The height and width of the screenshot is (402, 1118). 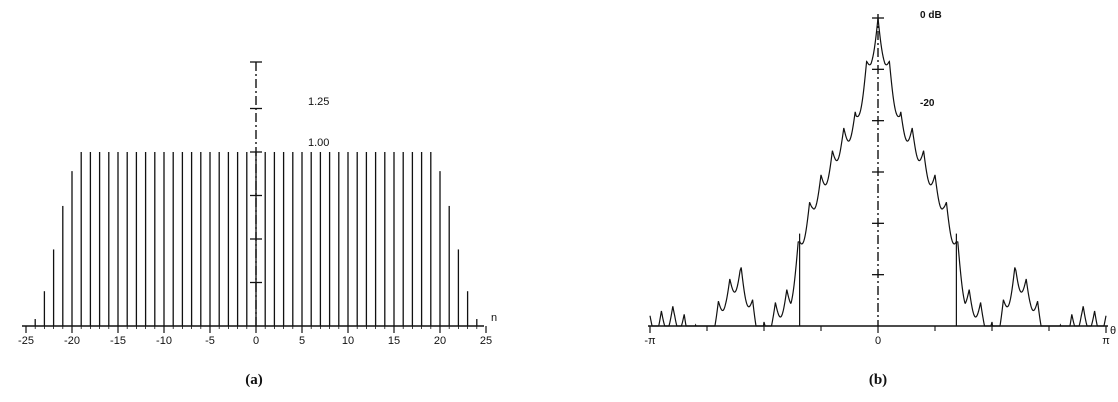 What do you see at coordinates (394, 341) in the screenshot?
I see `x-tick-label: 15` at bounding box center [394, 341].